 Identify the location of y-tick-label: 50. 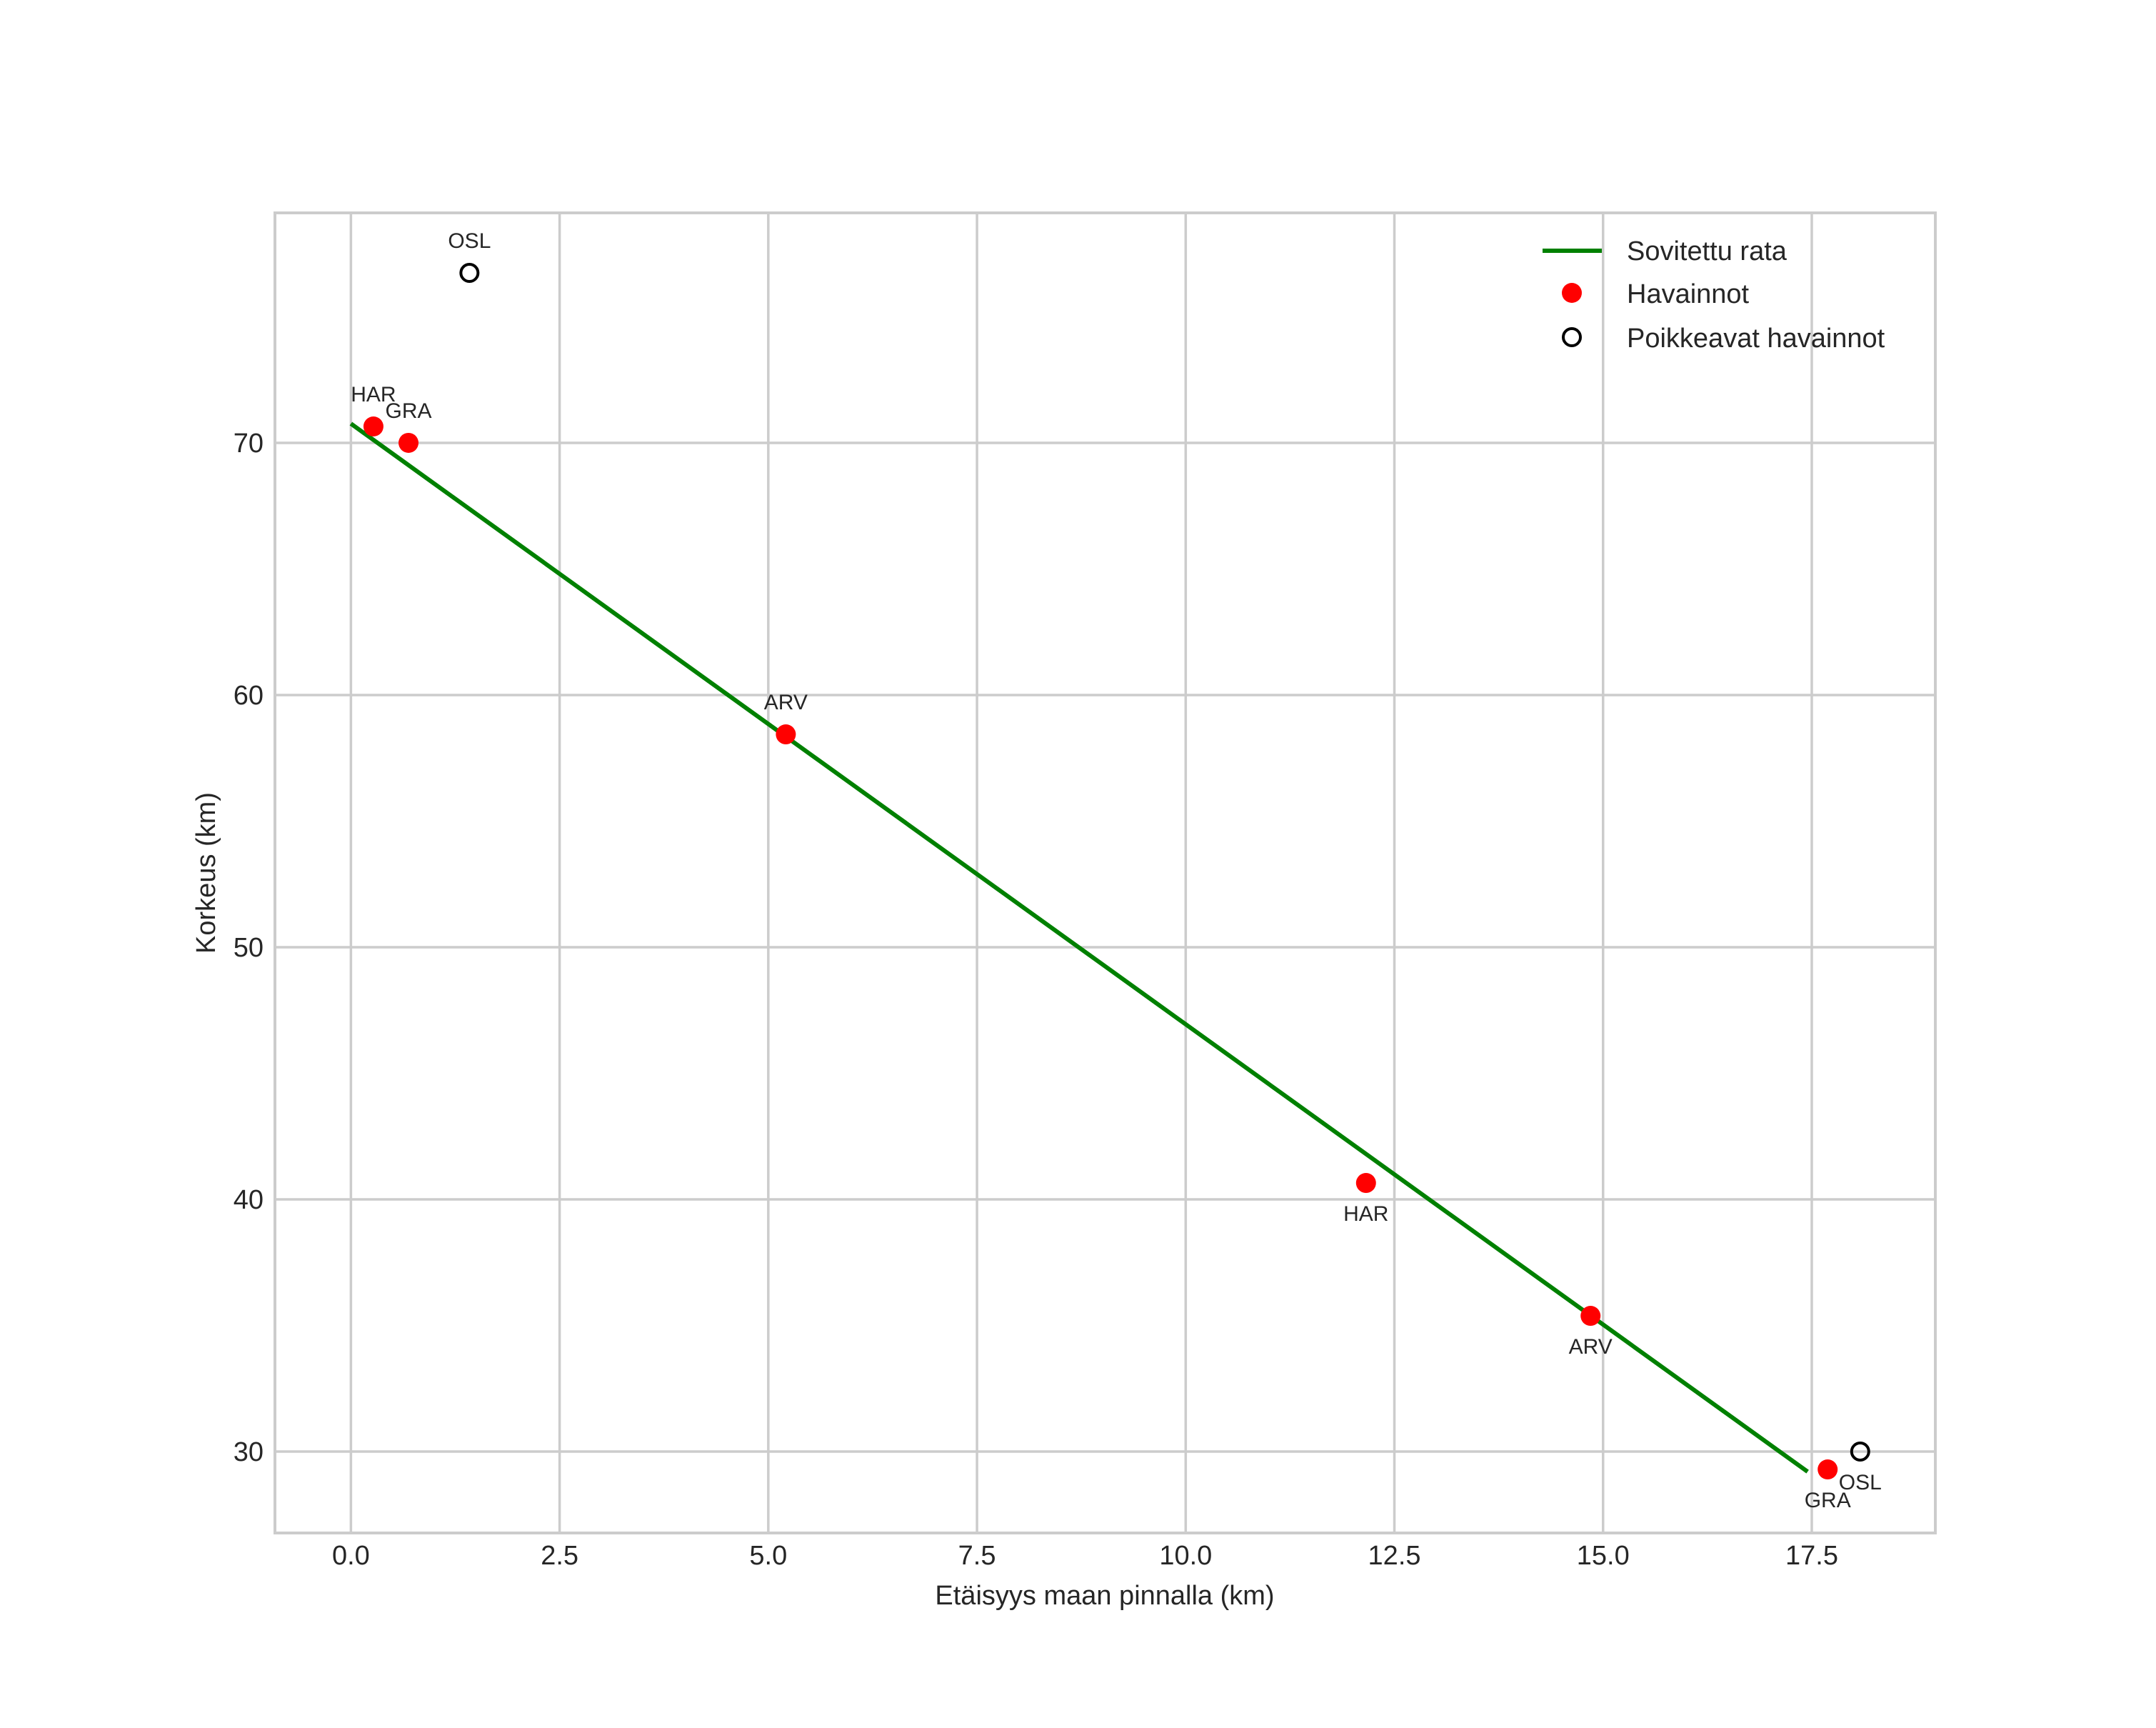
(249, 948).